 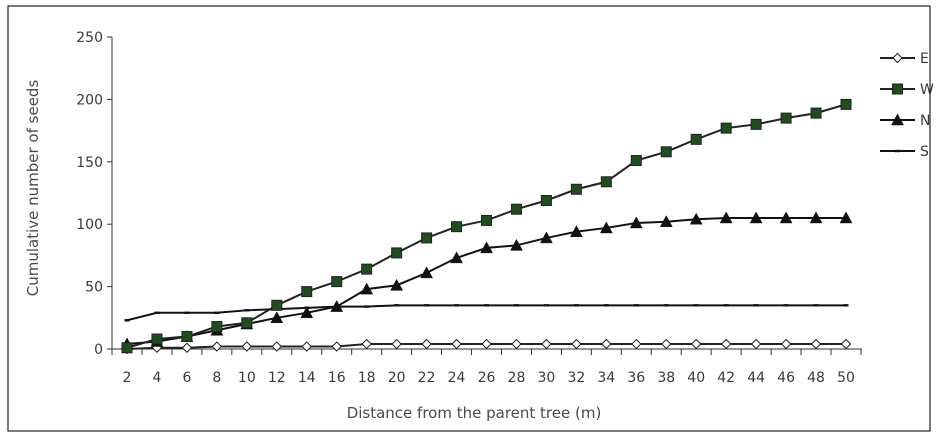 I want to click on x-tick-label: 18, so click(x=367, y=378).